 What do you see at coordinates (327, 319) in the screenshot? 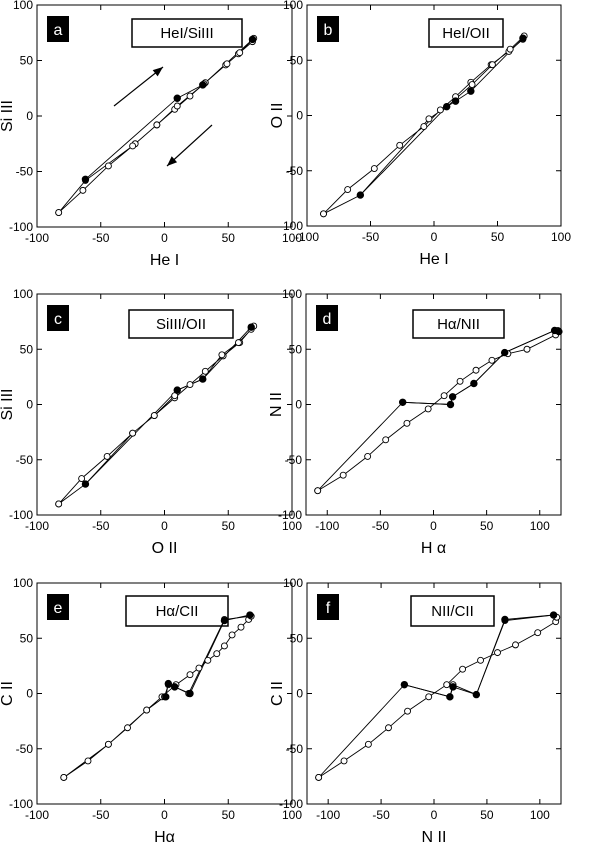
I see `panel-letter: d` at bounding box center [327, 319].